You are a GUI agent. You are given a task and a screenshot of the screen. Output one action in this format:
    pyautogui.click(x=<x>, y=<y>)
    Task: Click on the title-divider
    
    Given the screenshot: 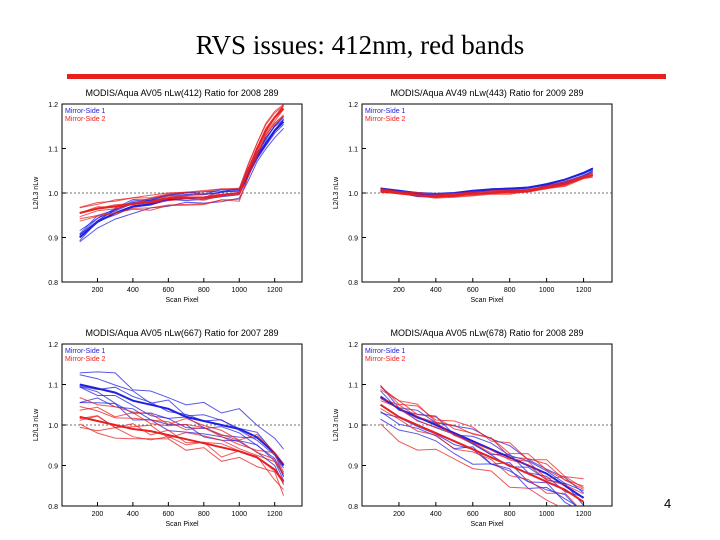 What is the action you would take?
    pyautogui.click(x=366, y=76)
    